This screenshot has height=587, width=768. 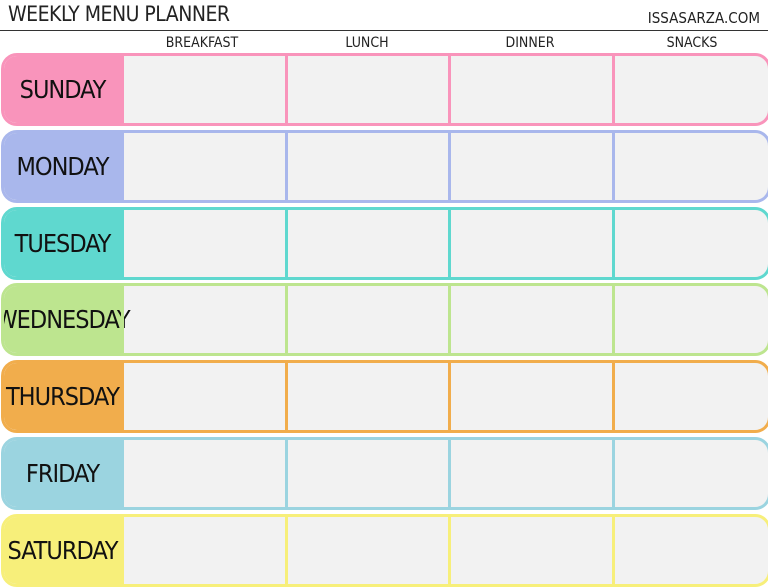 I want to click on header-divider, so click(x=384, y=30).